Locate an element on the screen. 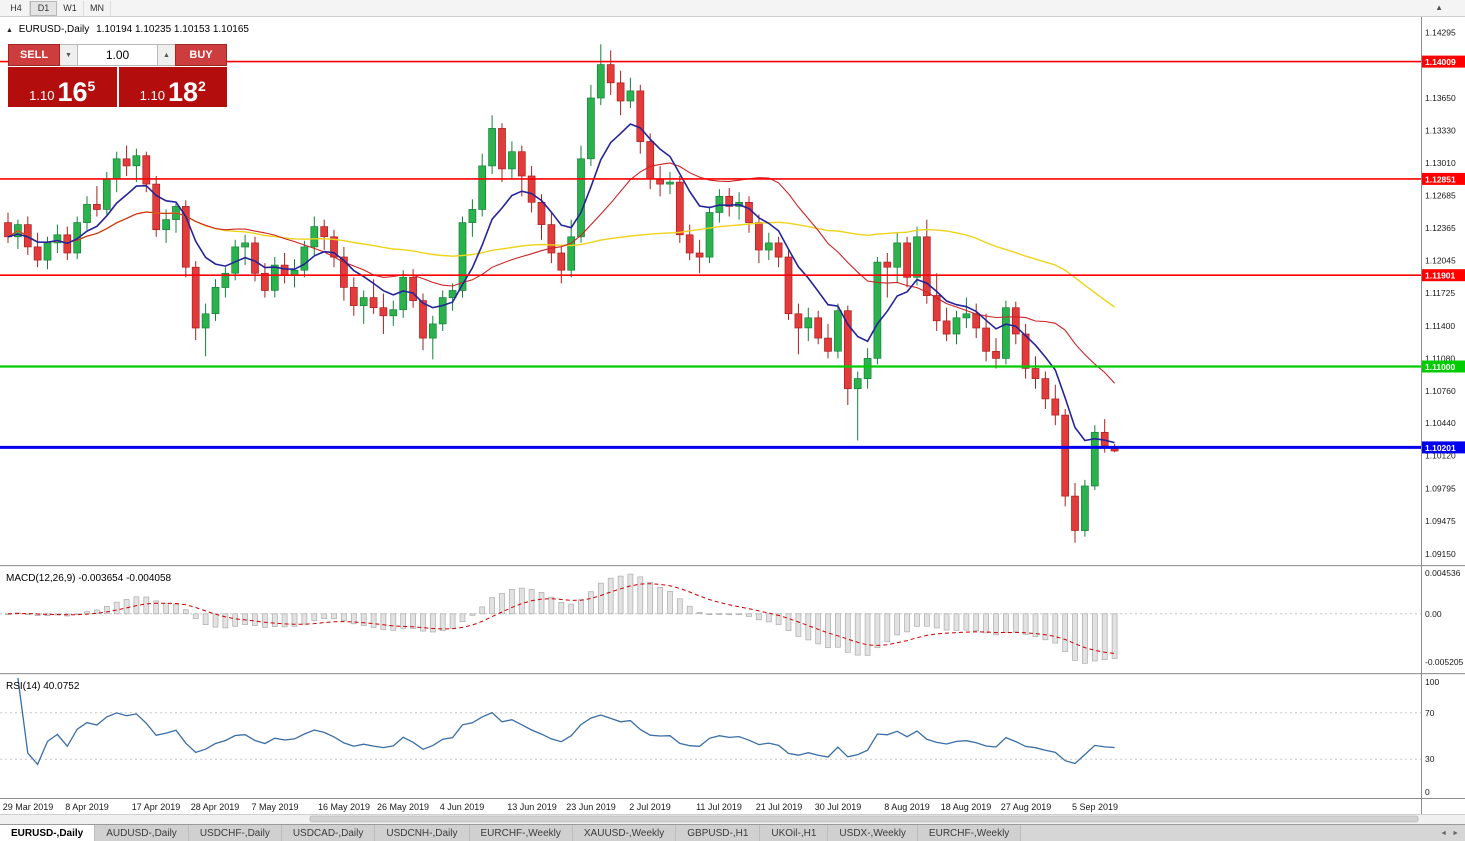 The height and width of the screenshot is (841, 1465). sell-price-point: 5 is located at coordinates (91, 86).